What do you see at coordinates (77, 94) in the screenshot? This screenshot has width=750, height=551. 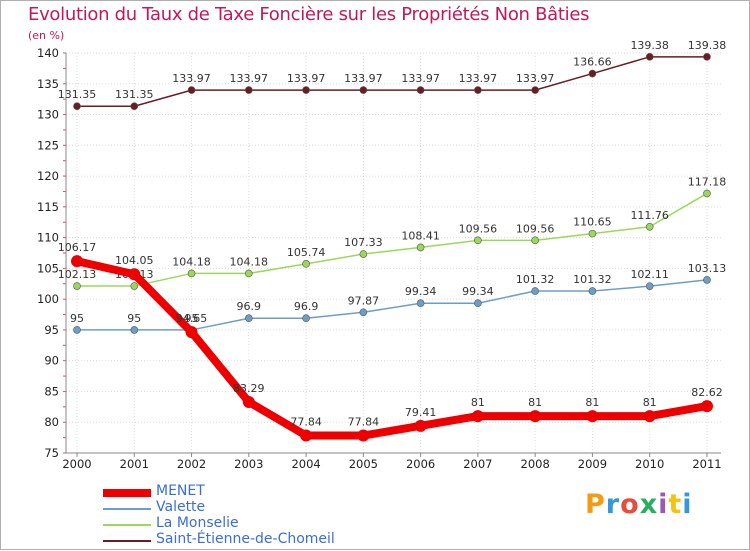 I see `data-label-saint-etienne-de-chomeil: 131.35` at bounding box center [77, 94].